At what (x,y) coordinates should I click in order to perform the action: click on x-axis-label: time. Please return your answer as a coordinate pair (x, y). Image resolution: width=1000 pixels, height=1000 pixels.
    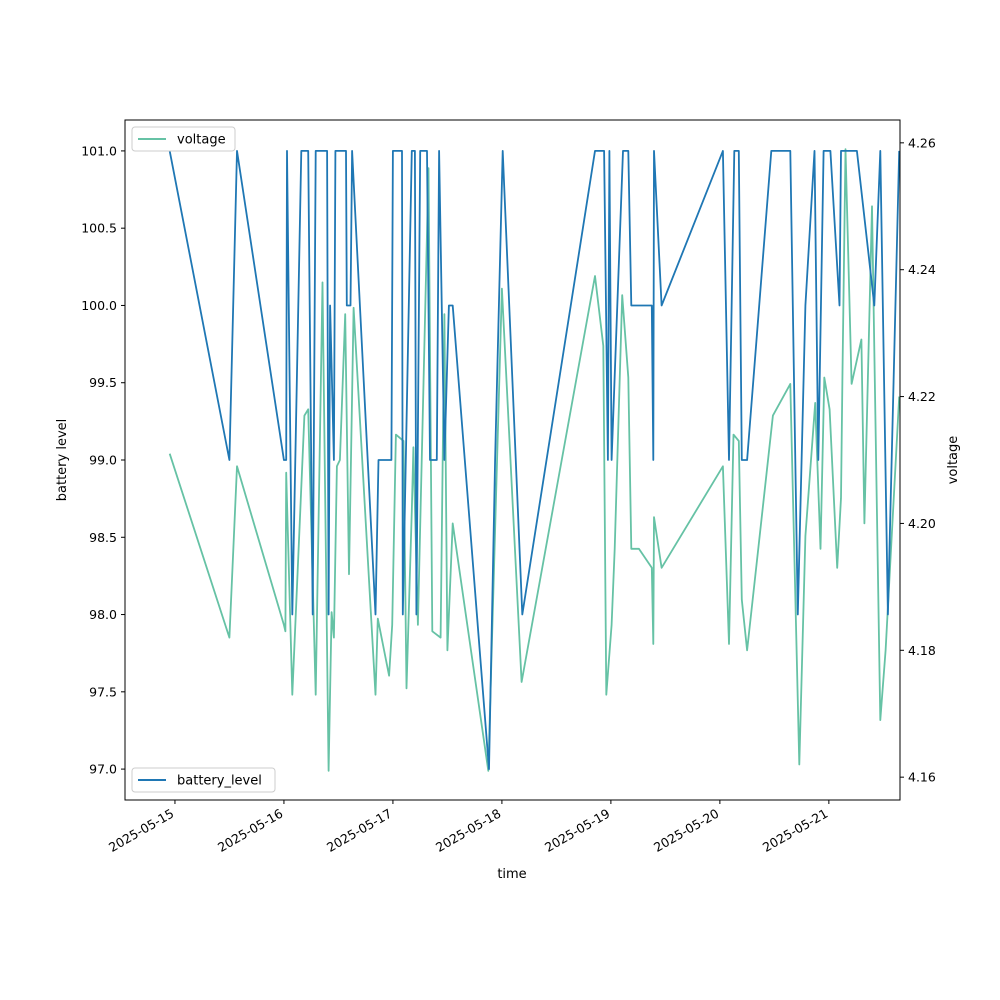
    Looking at the image, I should click on (511, 874).